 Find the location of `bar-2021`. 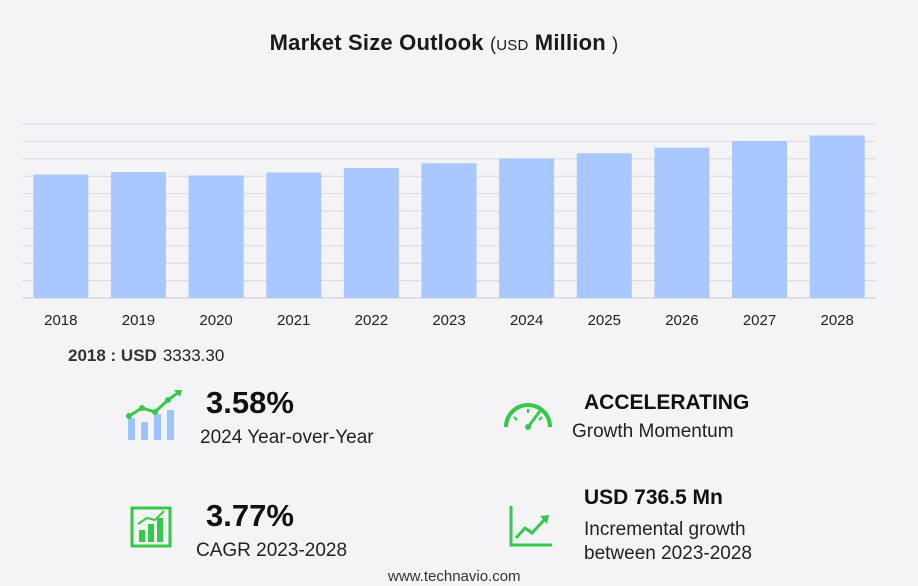

bar-2021 is located at coordinates (294, 235).